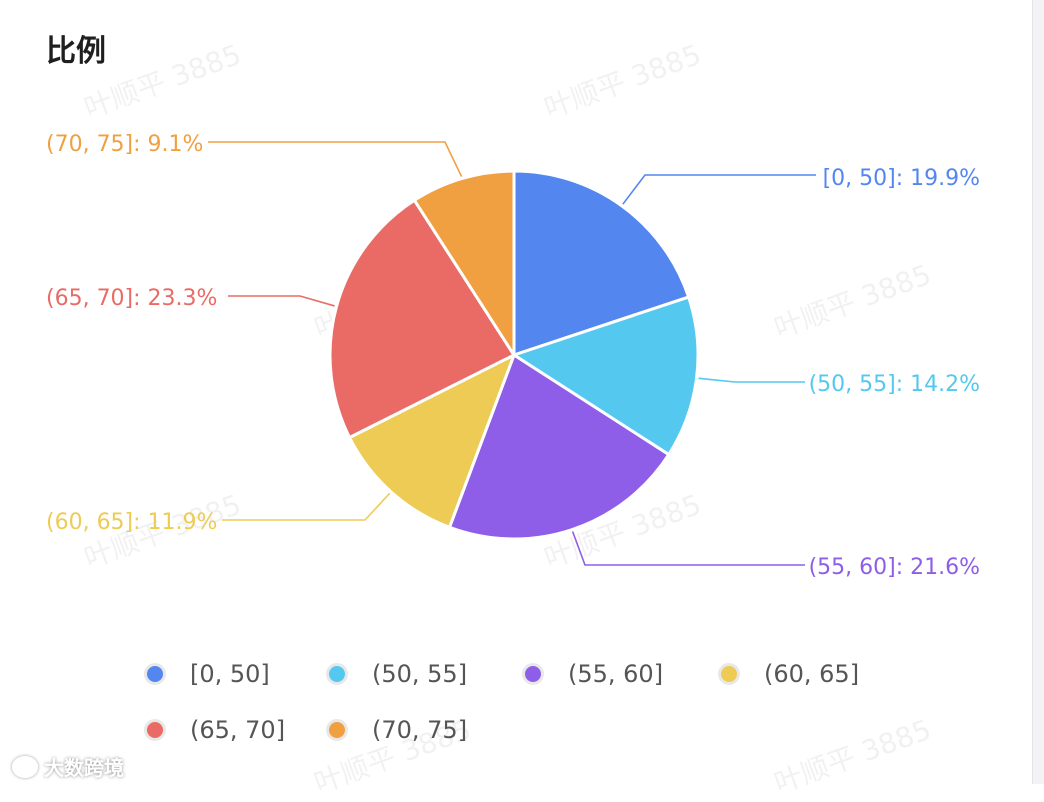  What do you see at coordinates (124, 144) in the screenshot?
I see `data-label: (70, 75]: 9.1%` at bounding box center [124, 144].